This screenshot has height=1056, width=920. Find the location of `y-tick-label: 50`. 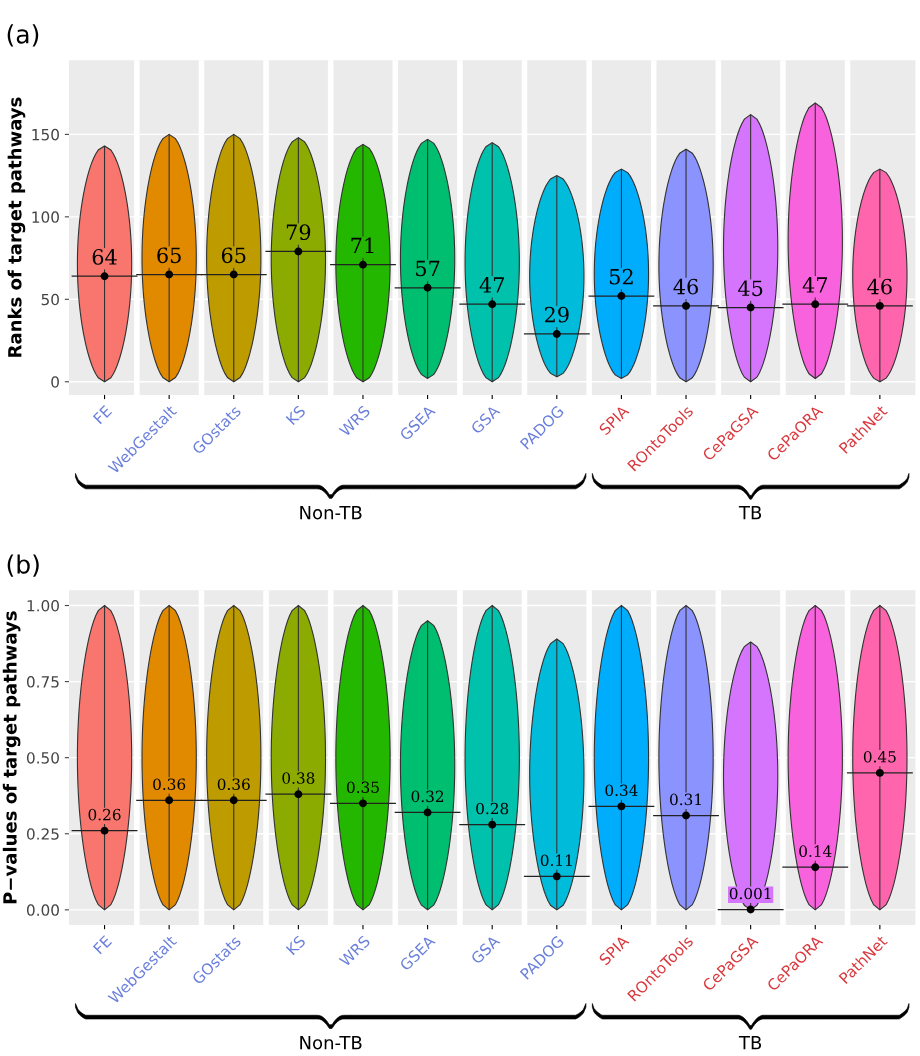

y-tick-label: 50 is located at coordinates (50, 299).